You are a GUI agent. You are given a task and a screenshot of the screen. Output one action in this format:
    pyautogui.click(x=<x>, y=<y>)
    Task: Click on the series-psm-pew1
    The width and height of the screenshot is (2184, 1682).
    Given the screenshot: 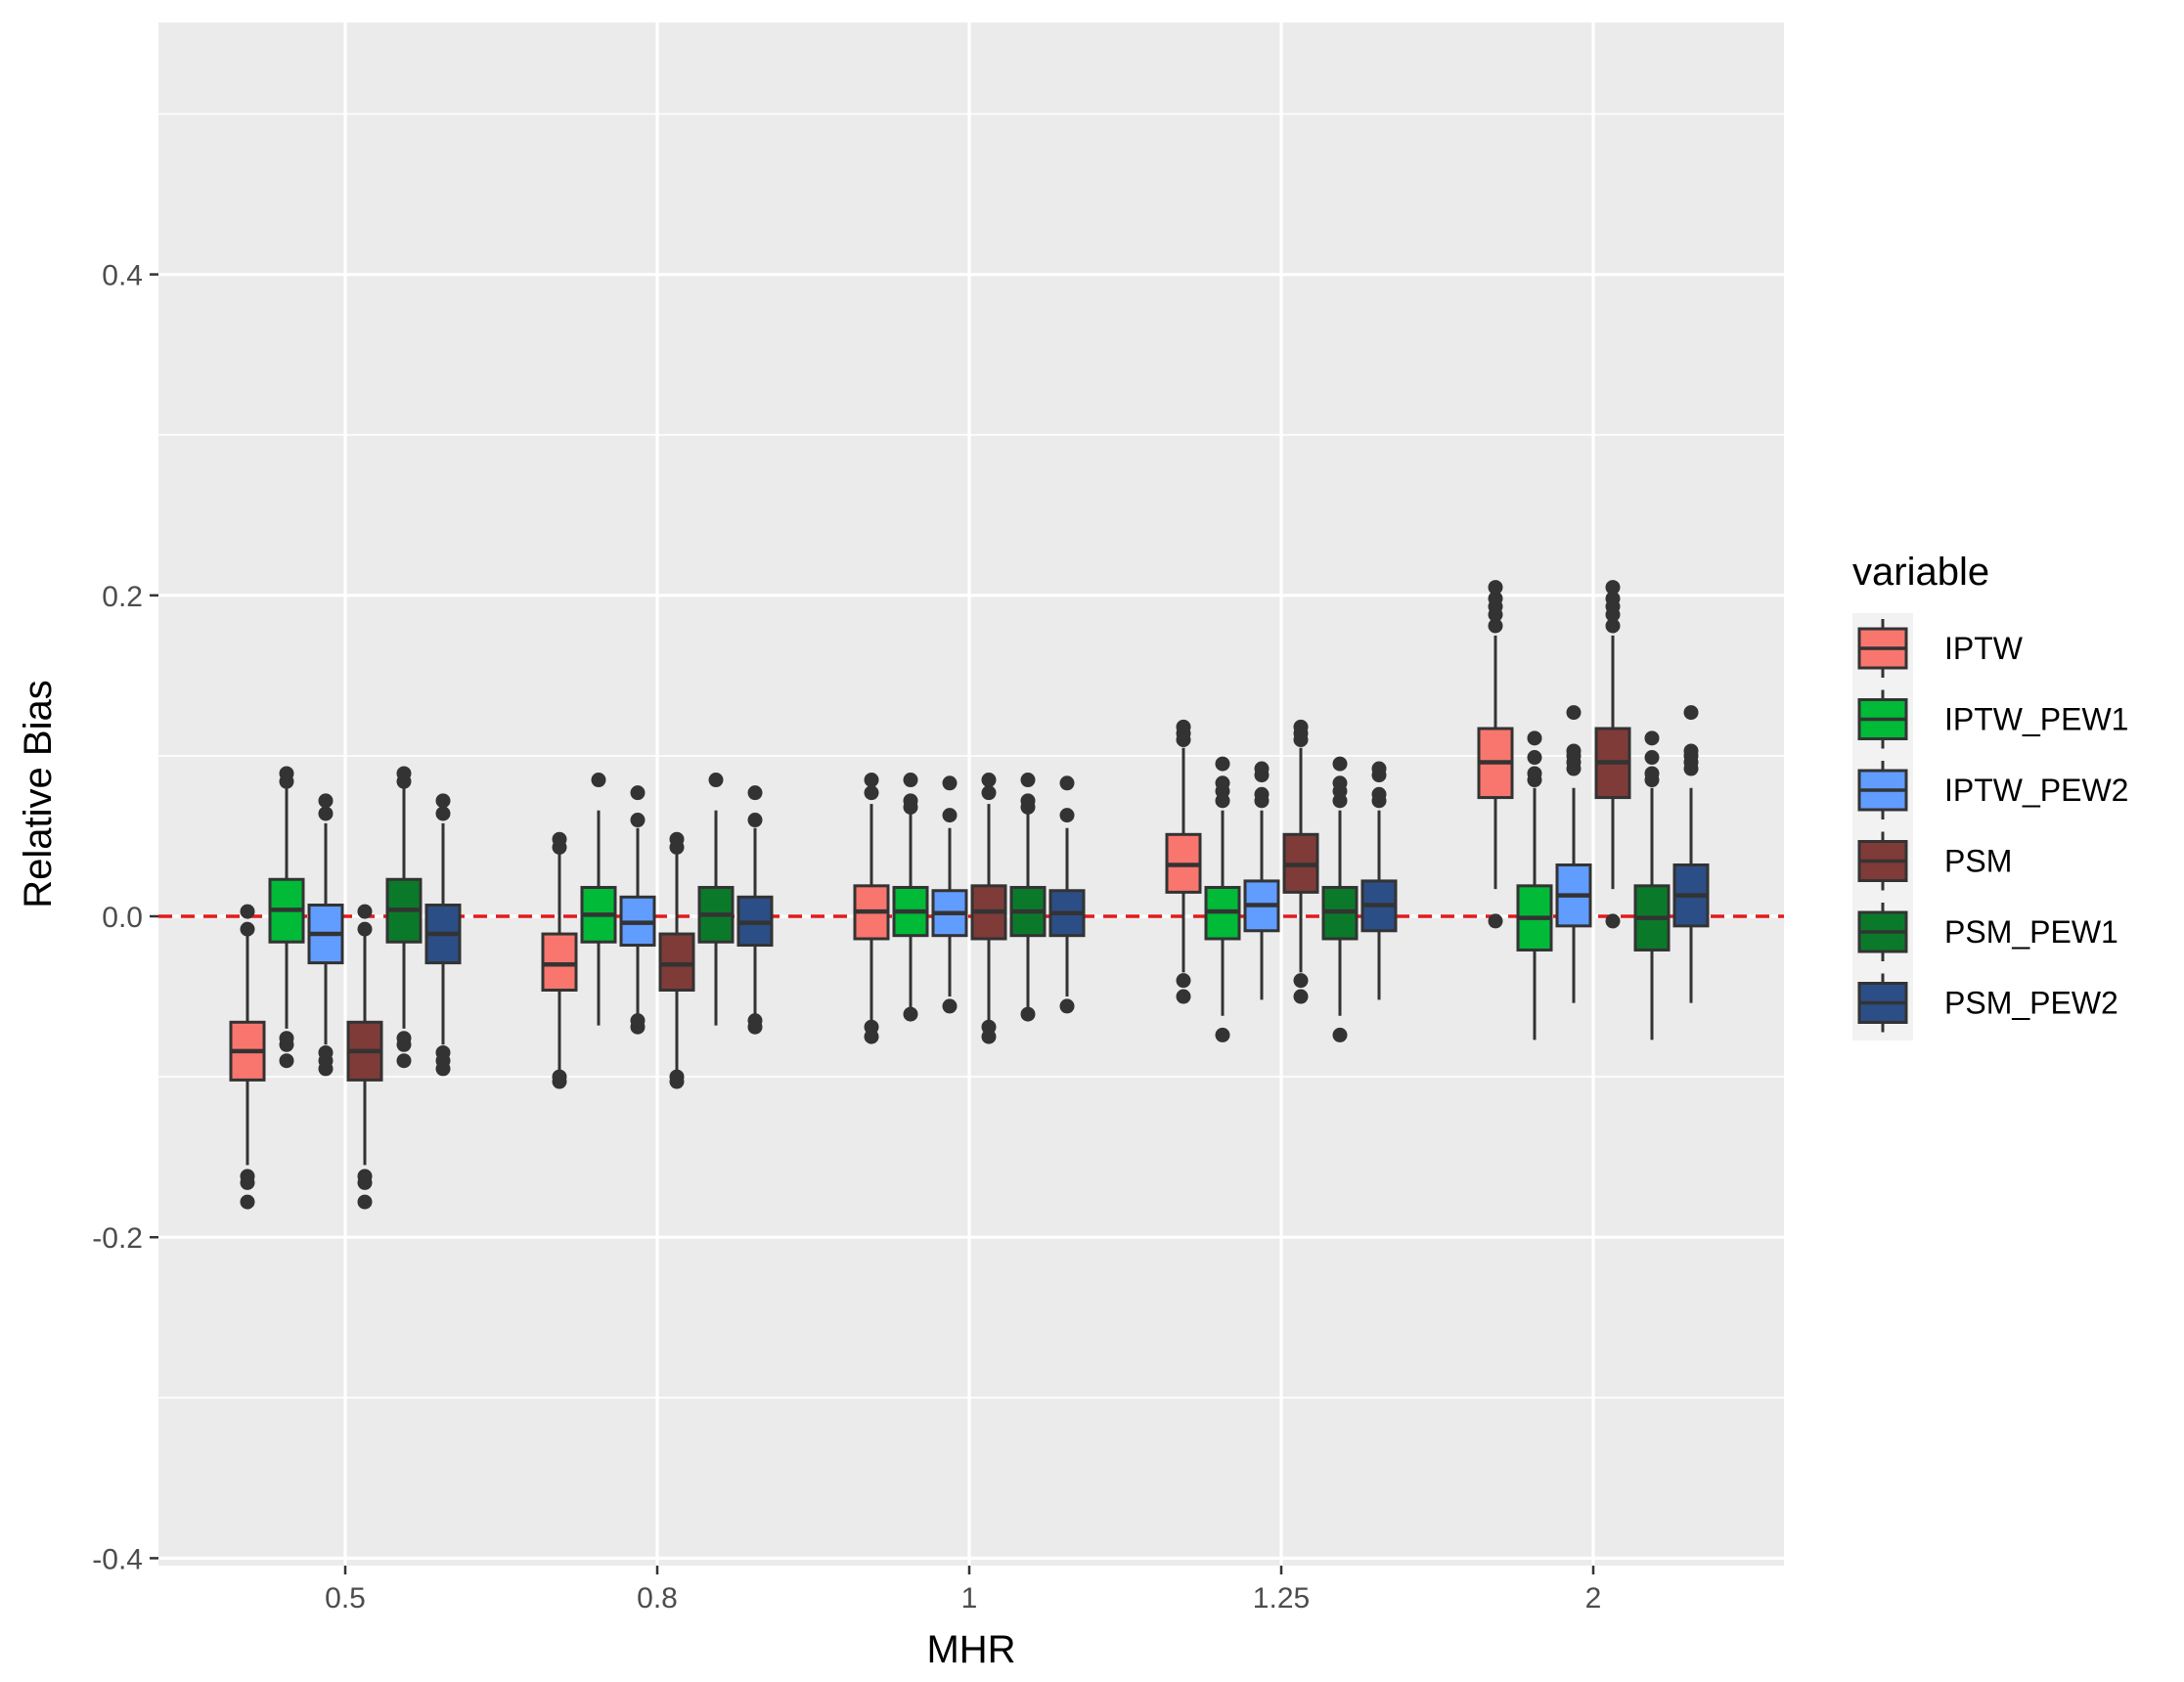 What is the action you would take?
    pyautogui.click(x=1028, y=900)
    